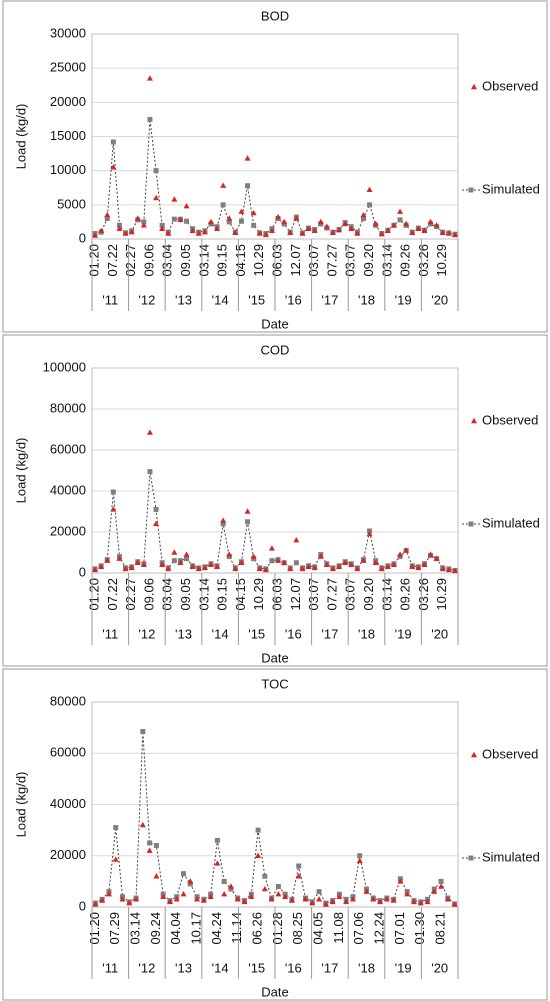 Image resolution: width=550 pixels, height=1001 pixels. I want to click on x-tick-label: 11.14, so click(236, 928).